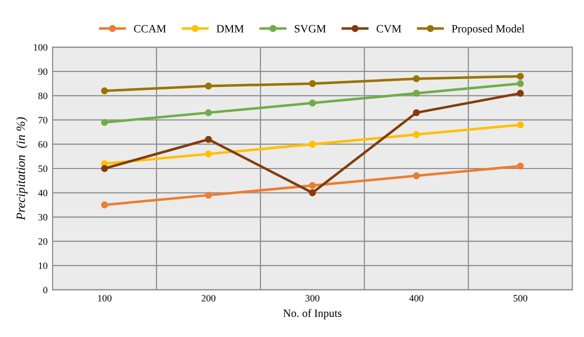 The width and height of the screenshot is (584, 337). I want to click on x-tick-label: 400, so click(416, 298).